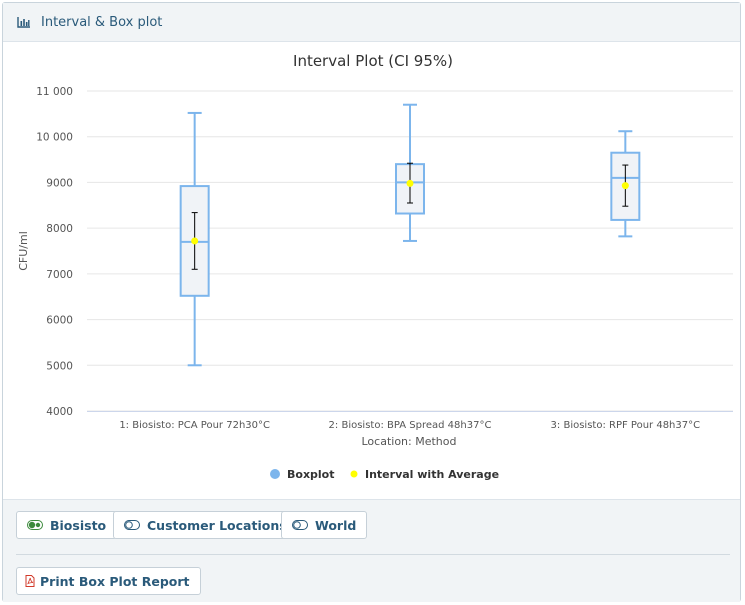  What do you see at coordinates (432, 474) in the screenshot?
I see `legend-interval-label: Interval with Average` at bounding box center [432, 474].